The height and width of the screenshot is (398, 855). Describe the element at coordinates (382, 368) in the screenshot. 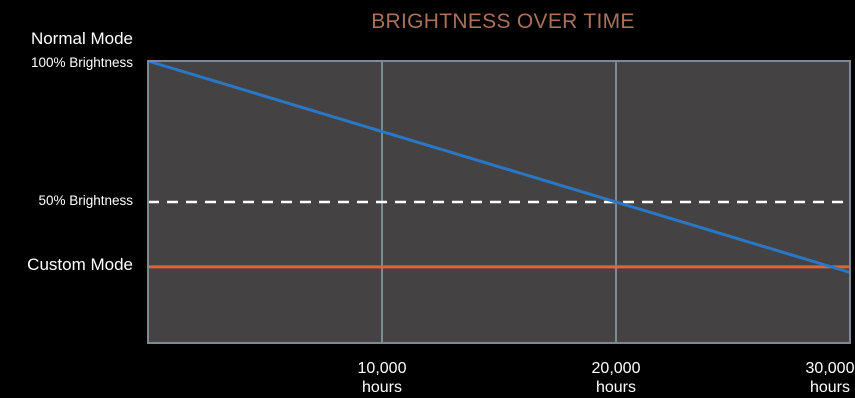

I see `x-tick-value: 10,000` at that location.